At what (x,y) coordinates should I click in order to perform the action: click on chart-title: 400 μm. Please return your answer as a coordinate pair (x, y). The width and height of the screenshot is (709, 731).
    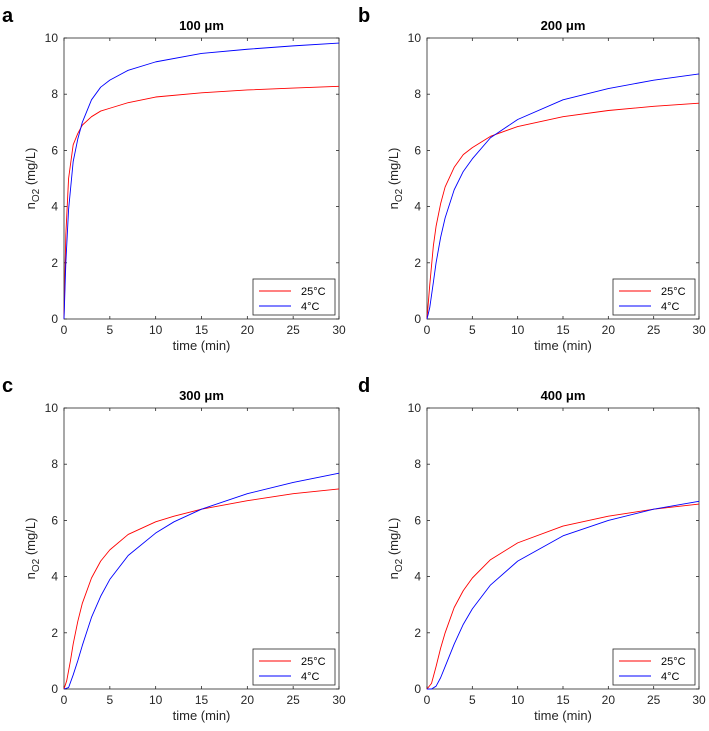
    Looking at the image, I should click on (563, 395).